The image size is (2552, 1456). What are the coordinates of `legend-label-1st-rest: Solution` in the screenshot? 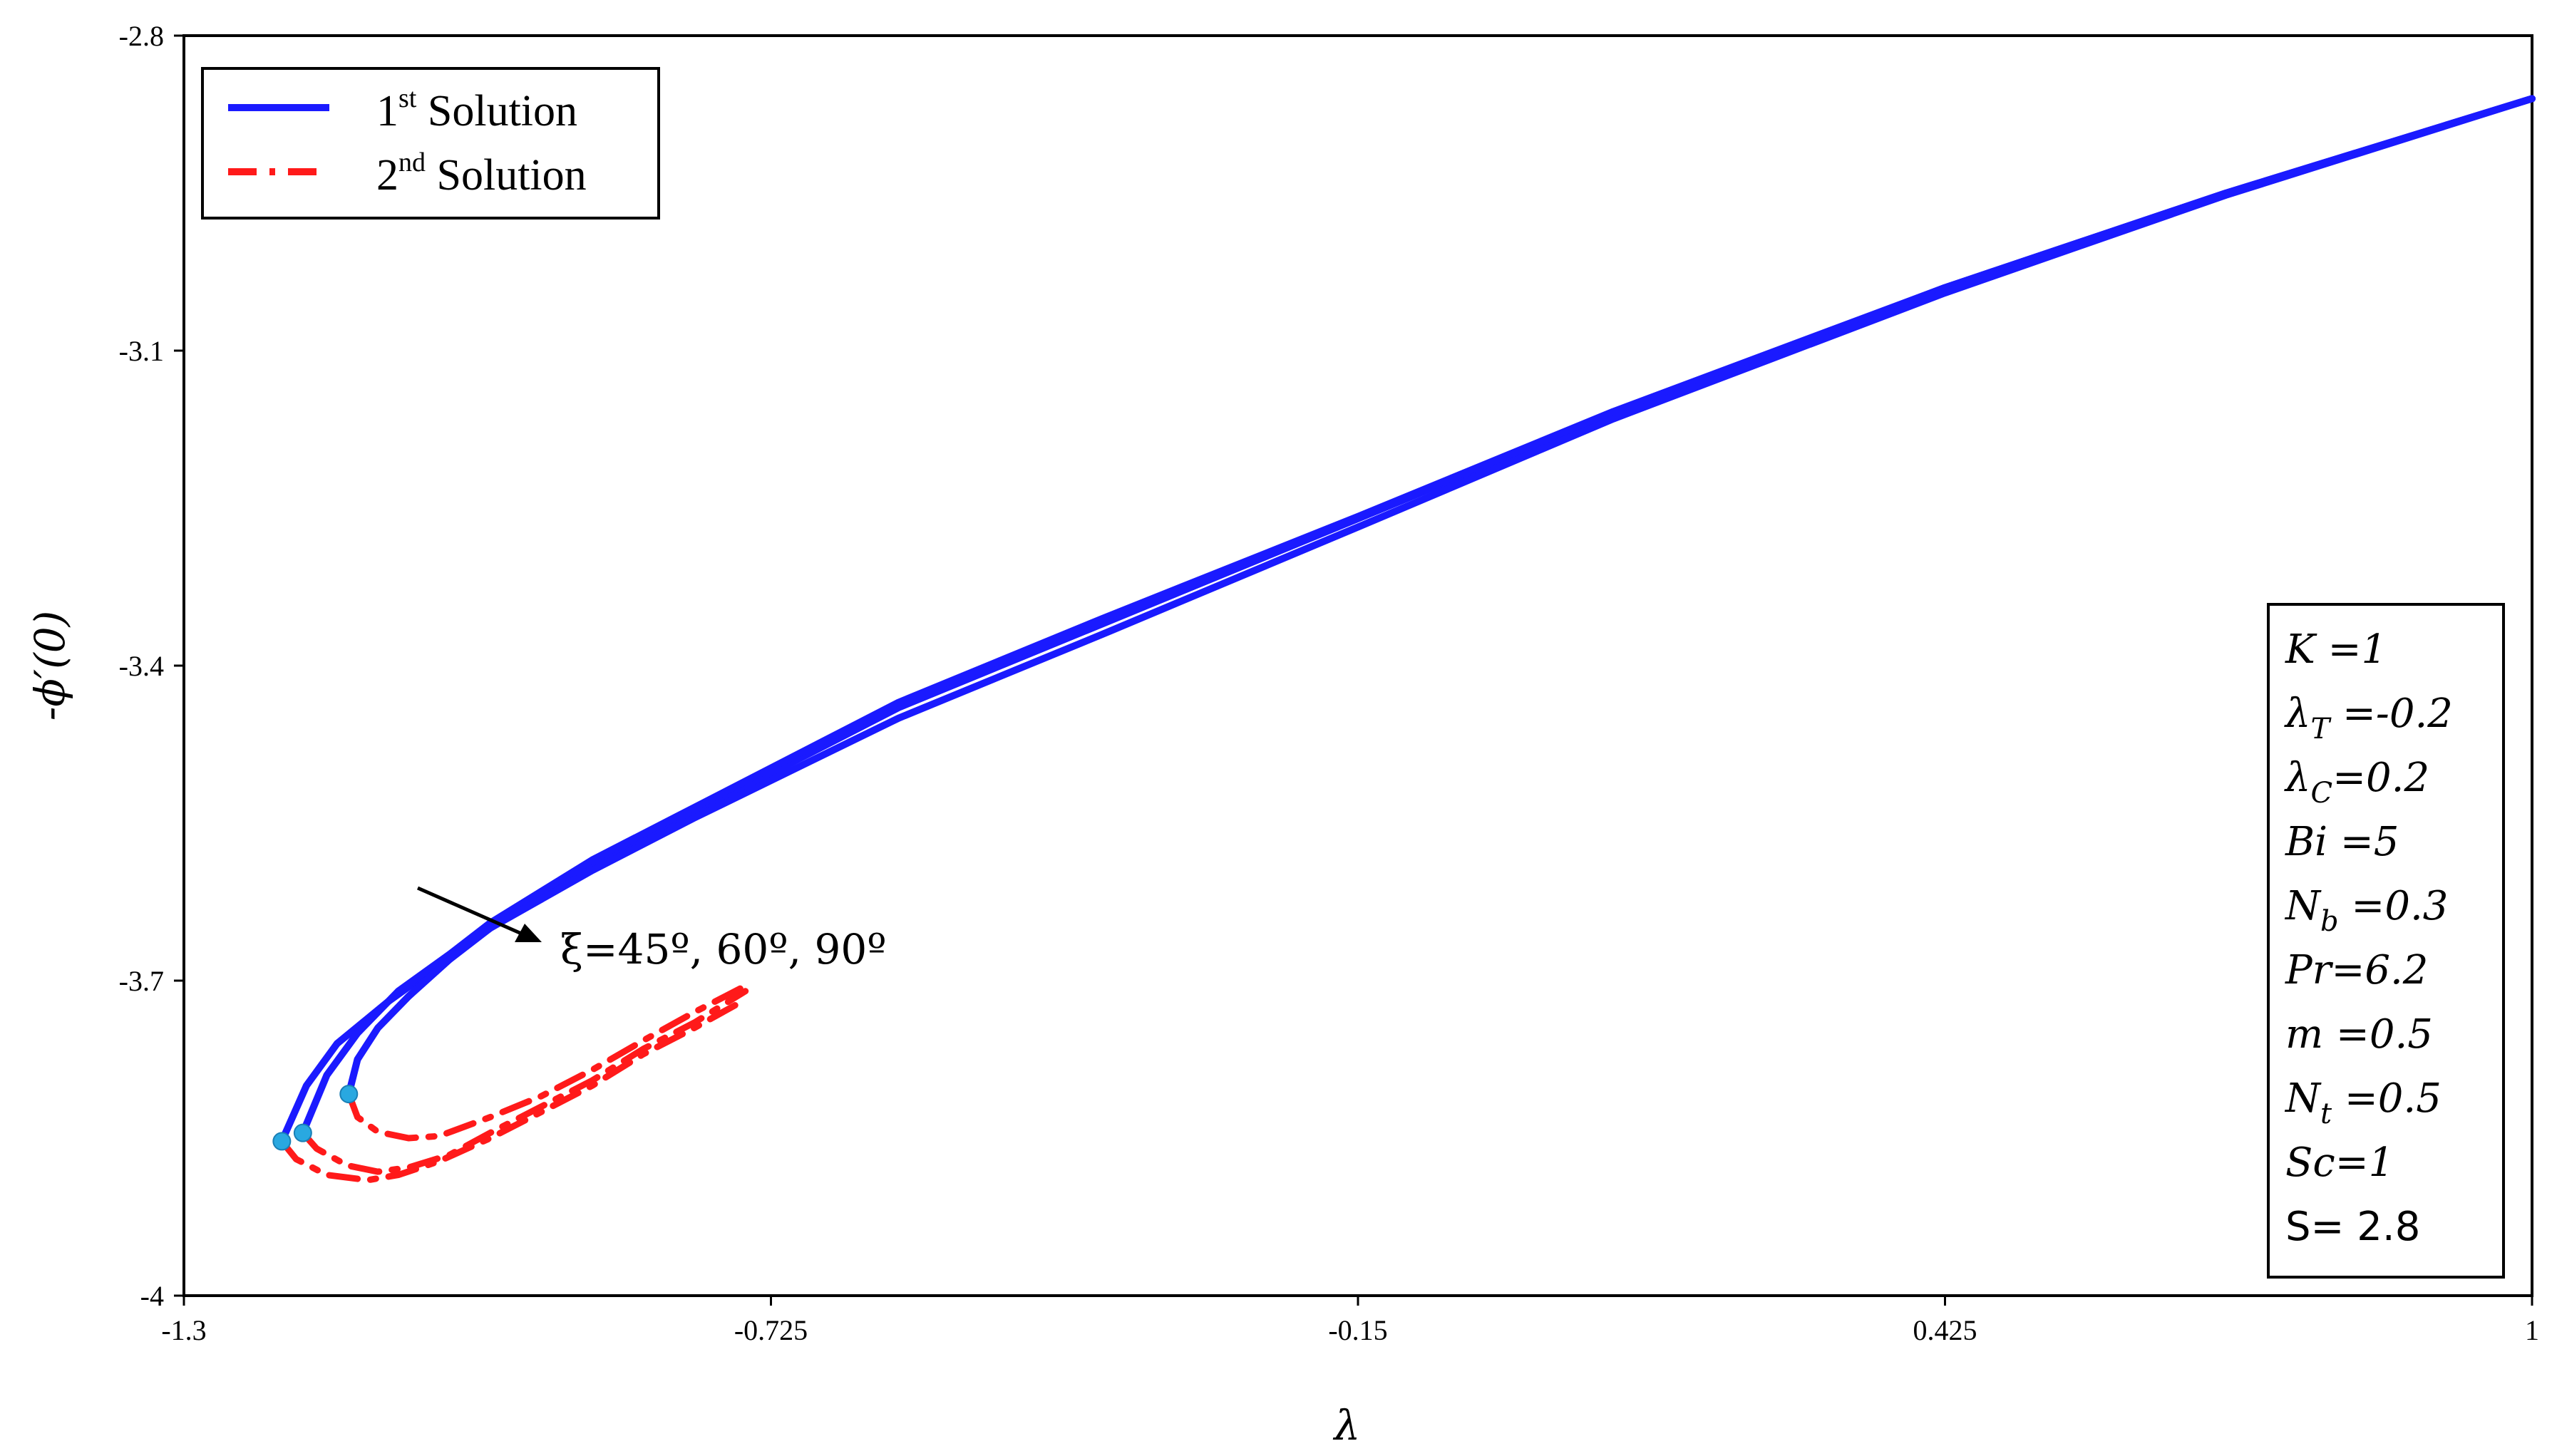 It's located at (497, 111).